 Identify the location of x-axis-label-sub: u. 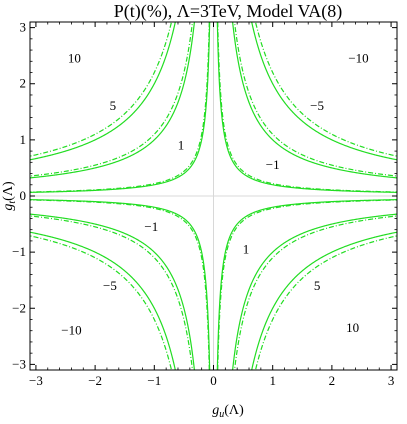
(221, 414).